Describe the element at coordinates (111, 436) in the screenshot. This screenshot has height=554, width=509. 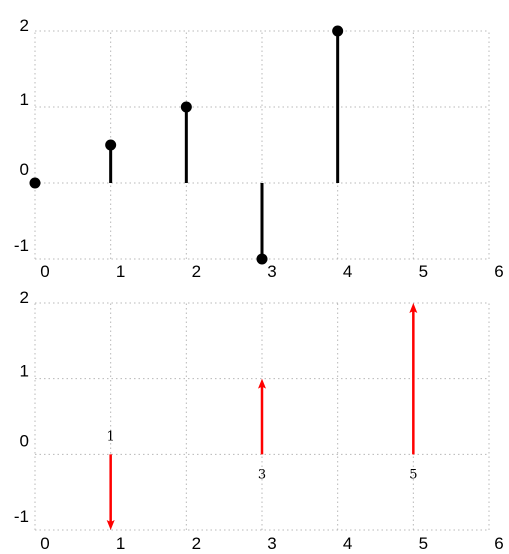
I see `impulse-label: 1` at that location.